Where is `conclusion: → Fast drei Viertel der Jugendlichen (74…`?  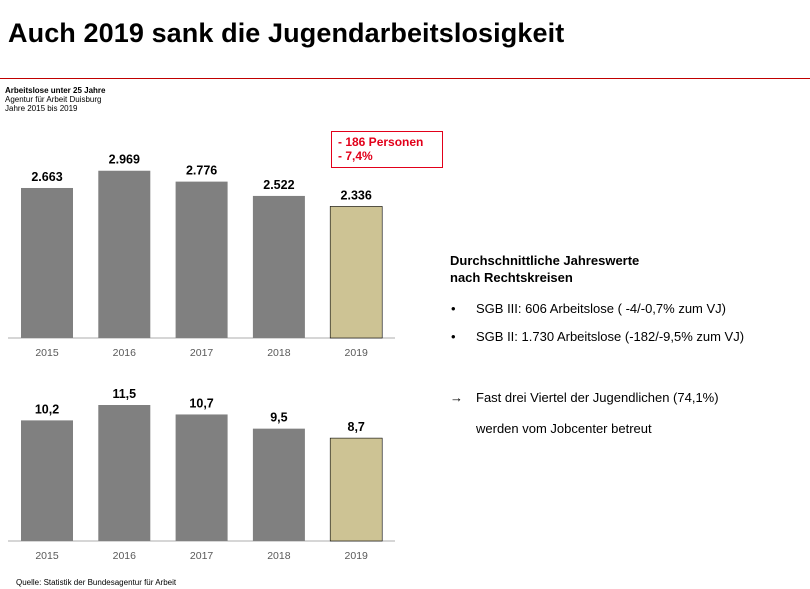
conclusion: → Fast drei Viertel der Jugendlichen (74… is located at coordinates (630, 413).